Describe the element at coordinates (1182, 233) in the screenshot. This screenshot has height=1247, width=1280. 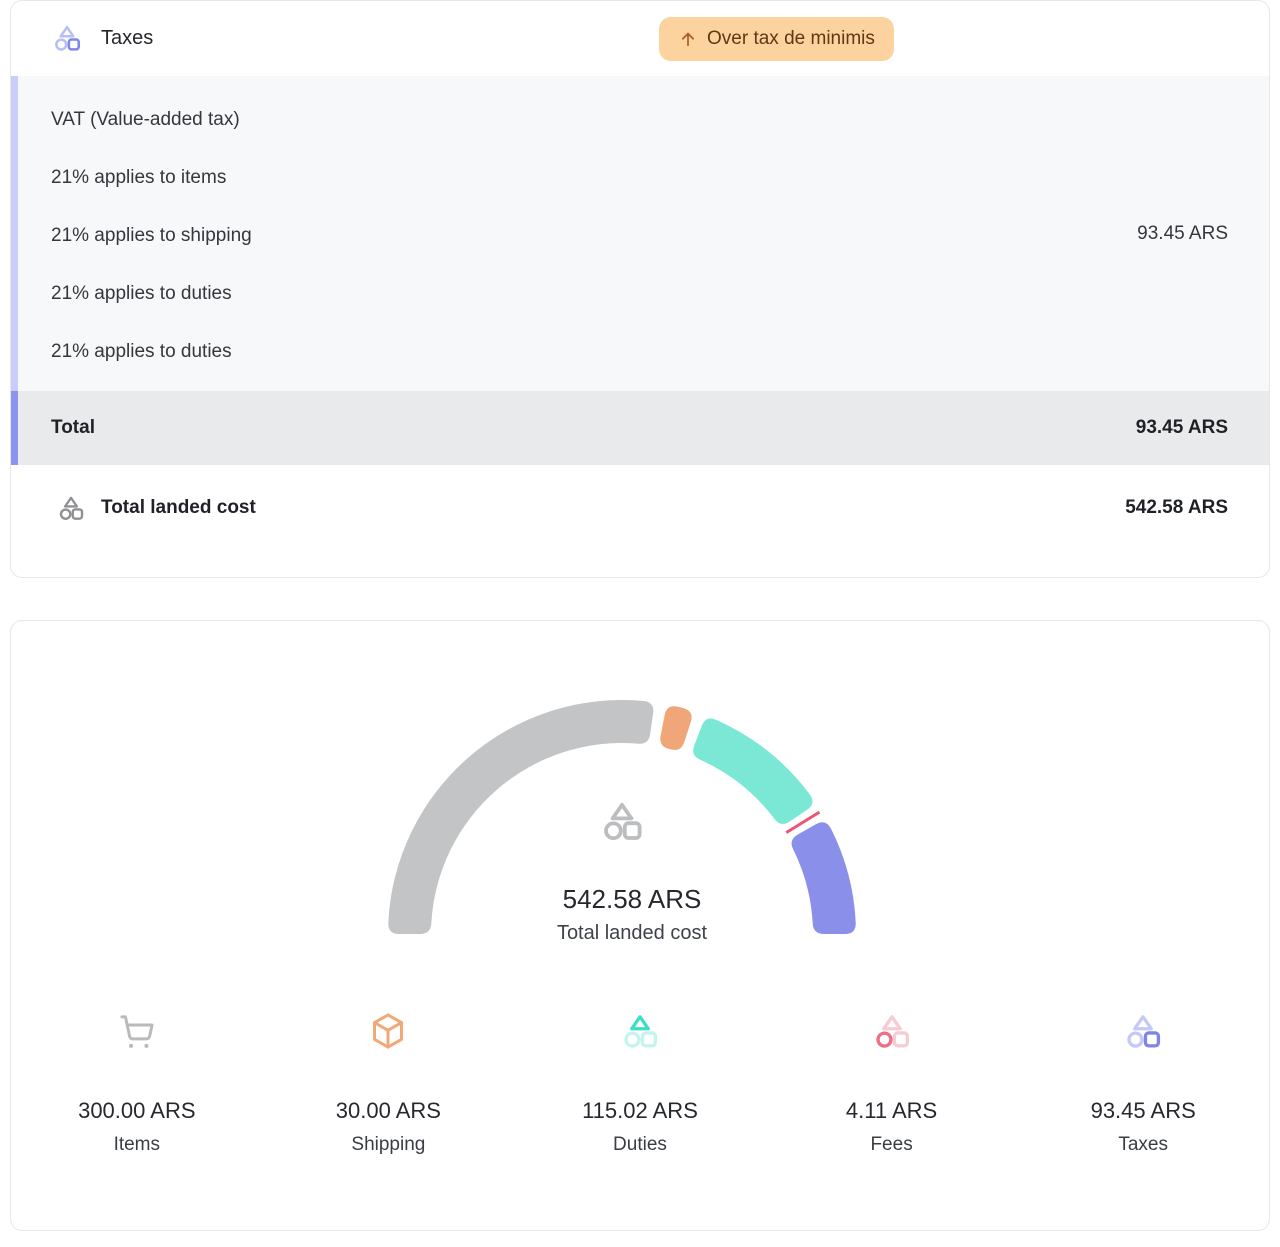
I see `vat-amount: 93.45 ARS` at that location.